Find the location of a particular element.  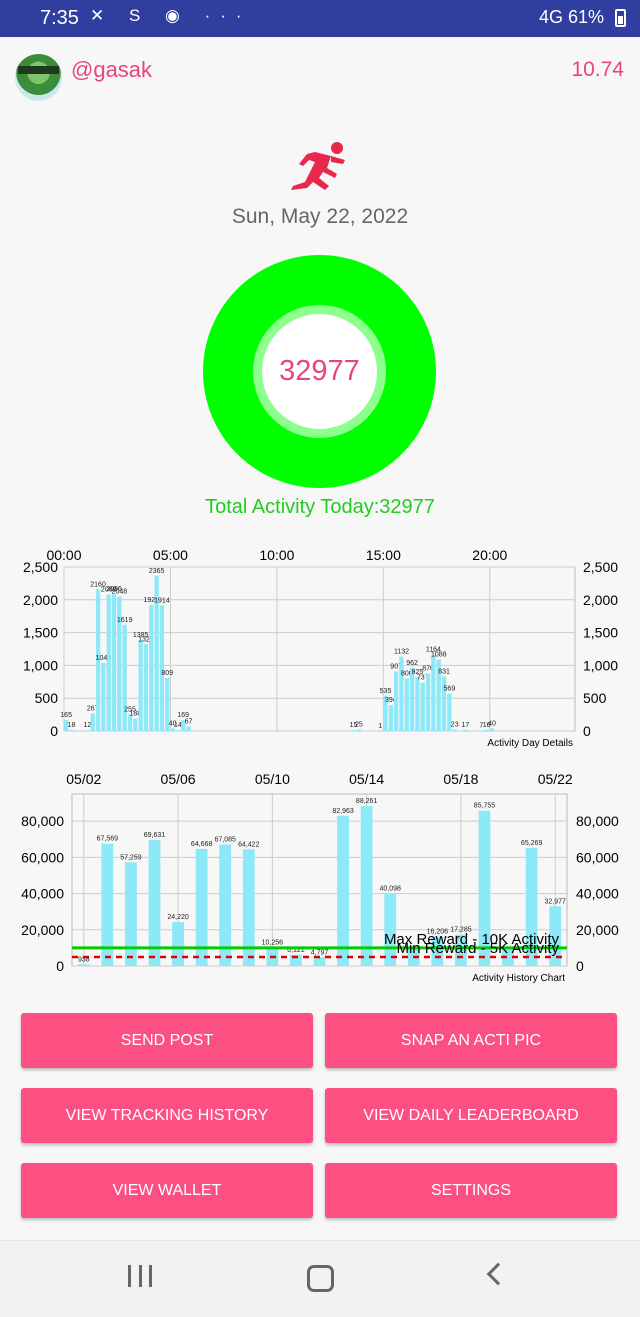

data-label: 7 is located at coordinates (481, 726).